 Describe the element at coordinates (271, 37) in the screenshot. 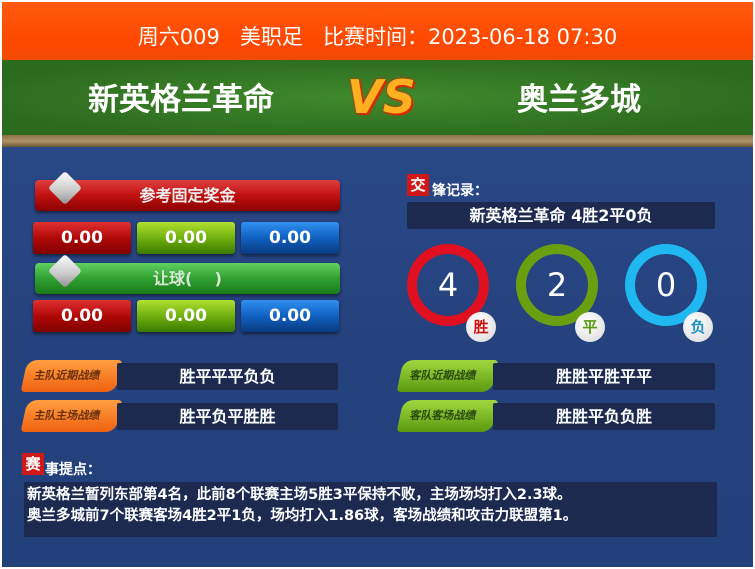

I see `league: 美职足` at that location.